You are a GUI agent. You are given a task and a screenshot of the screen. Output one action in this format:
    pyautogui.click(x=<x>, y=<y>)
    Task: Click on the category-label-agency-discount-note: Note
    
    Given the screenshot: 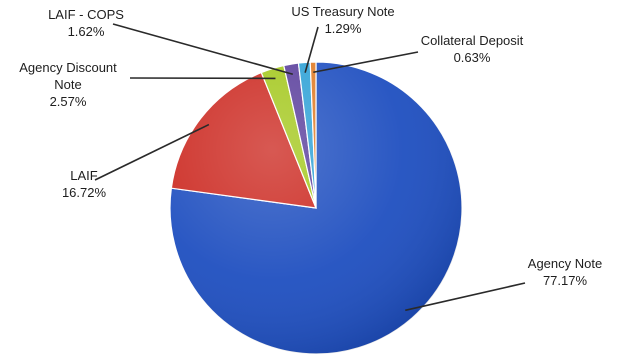 What is the action you would take?
    pyautogui.click(x=67, y=84)
    